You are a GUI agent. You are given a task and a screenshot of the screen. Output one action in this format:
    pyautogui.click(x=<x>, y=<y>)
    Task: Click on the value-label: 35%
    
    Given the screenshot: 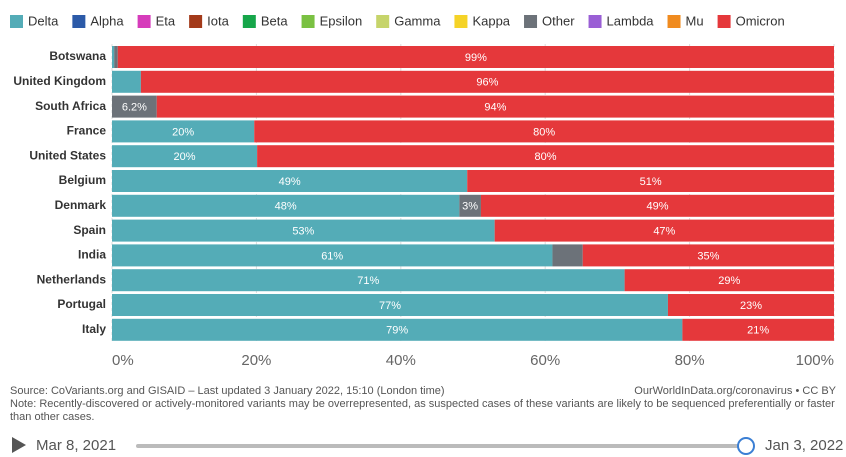 What is the action you would take?
    pyautogui.click(x=708, y=256)
    